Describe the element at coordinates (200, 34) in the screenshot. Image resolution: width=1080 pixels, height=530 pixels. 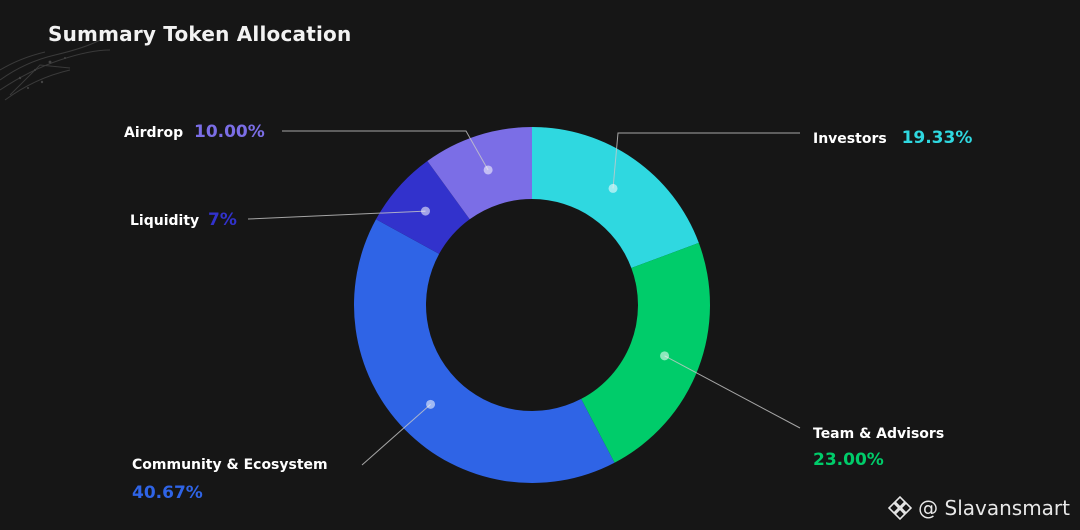
I see `page-title: Summary Token Allocation` at that location.